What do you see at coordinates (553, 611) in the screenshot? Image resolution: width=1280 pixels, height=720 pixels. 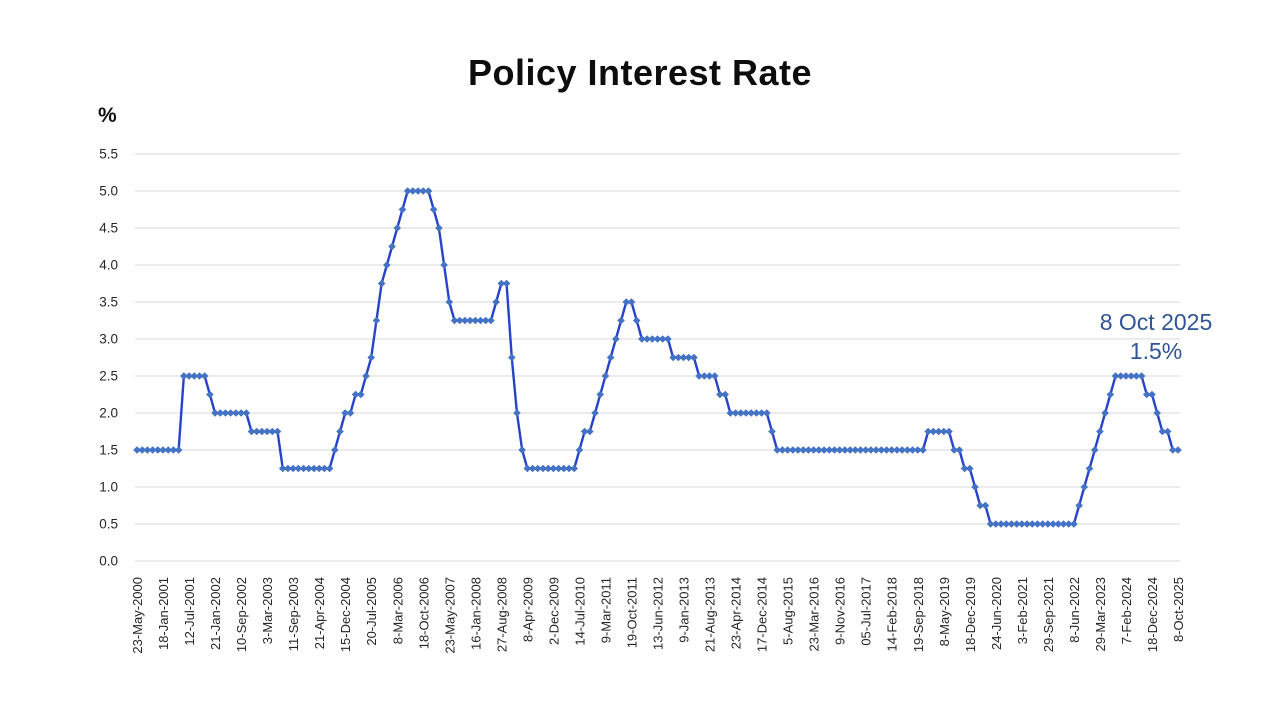 I see `x-tick-label: 2-Dec-2009` at bounding box center [553, 611].